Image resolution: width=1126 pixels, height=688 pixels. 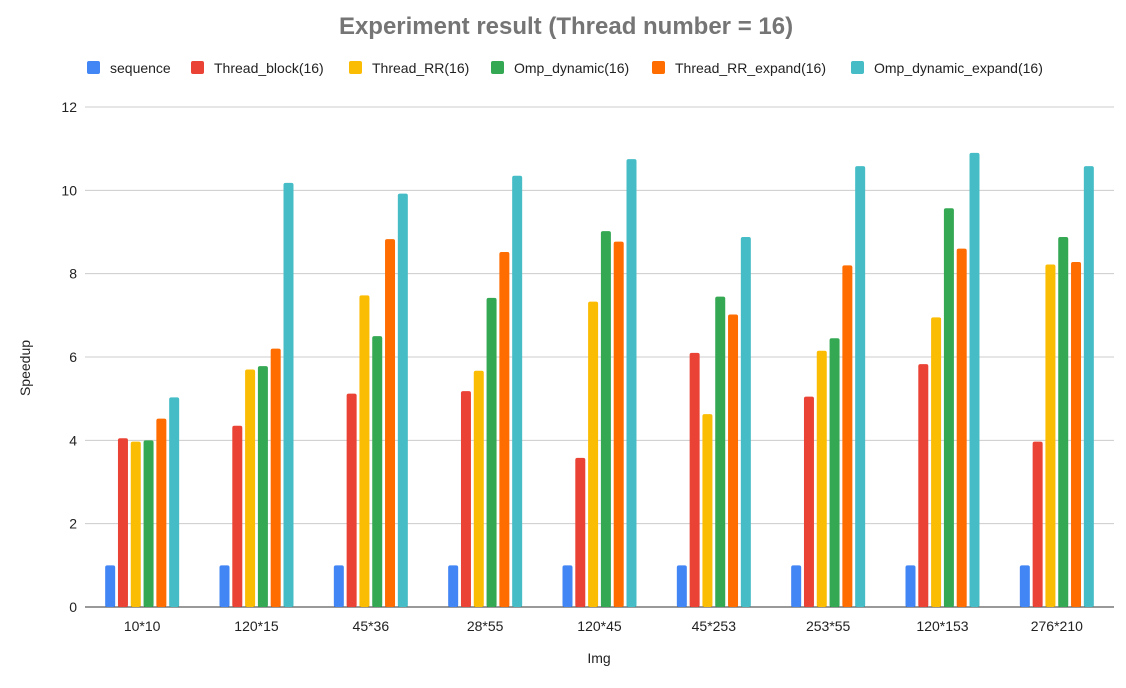 I want to click on legend-label: Thread_RR(16), so click(x=420, y=68).